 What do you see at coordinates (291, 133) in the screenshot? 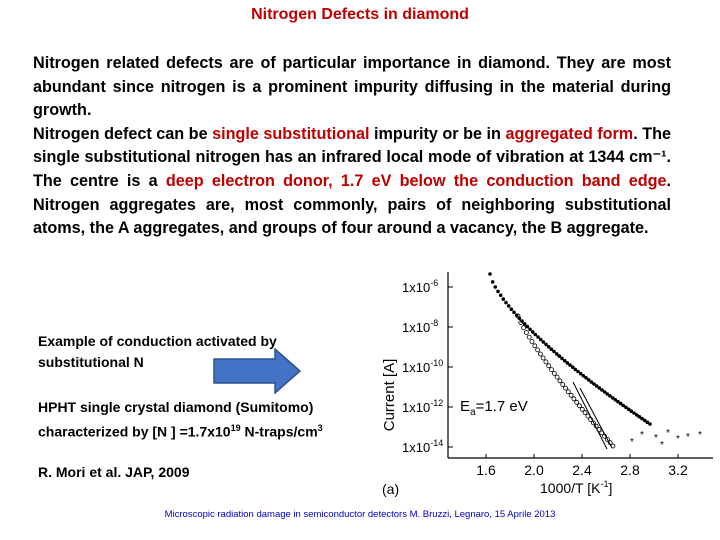
I see `highlight-single-substitutional: single substitutional` at bounding box center [291, 133].